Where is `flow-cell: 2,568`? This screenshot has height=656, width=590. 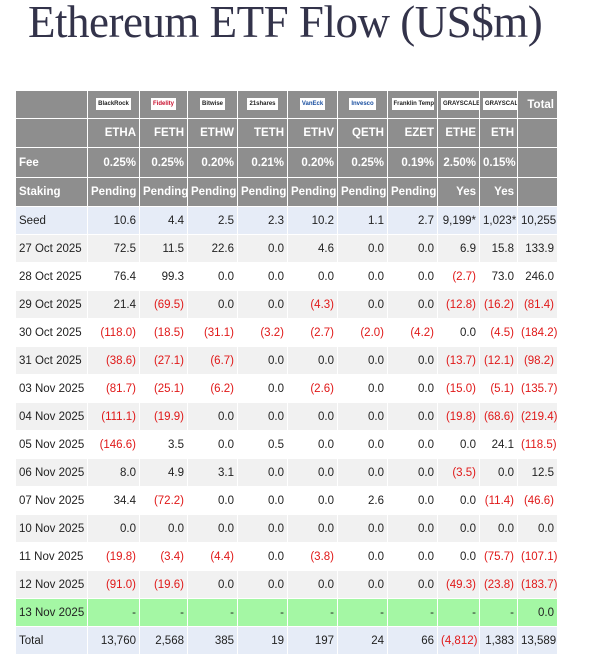 flow-cell: 2,568 is located at coordinates (163, 640).